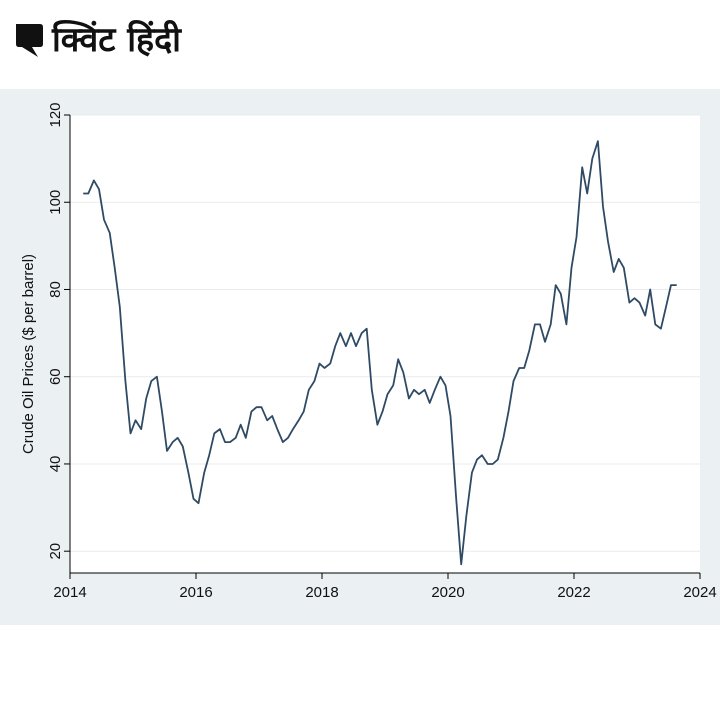  Describe the element at coordinates (55, 464) in the screenshot. I see `tick-label-y: 40` at that location.